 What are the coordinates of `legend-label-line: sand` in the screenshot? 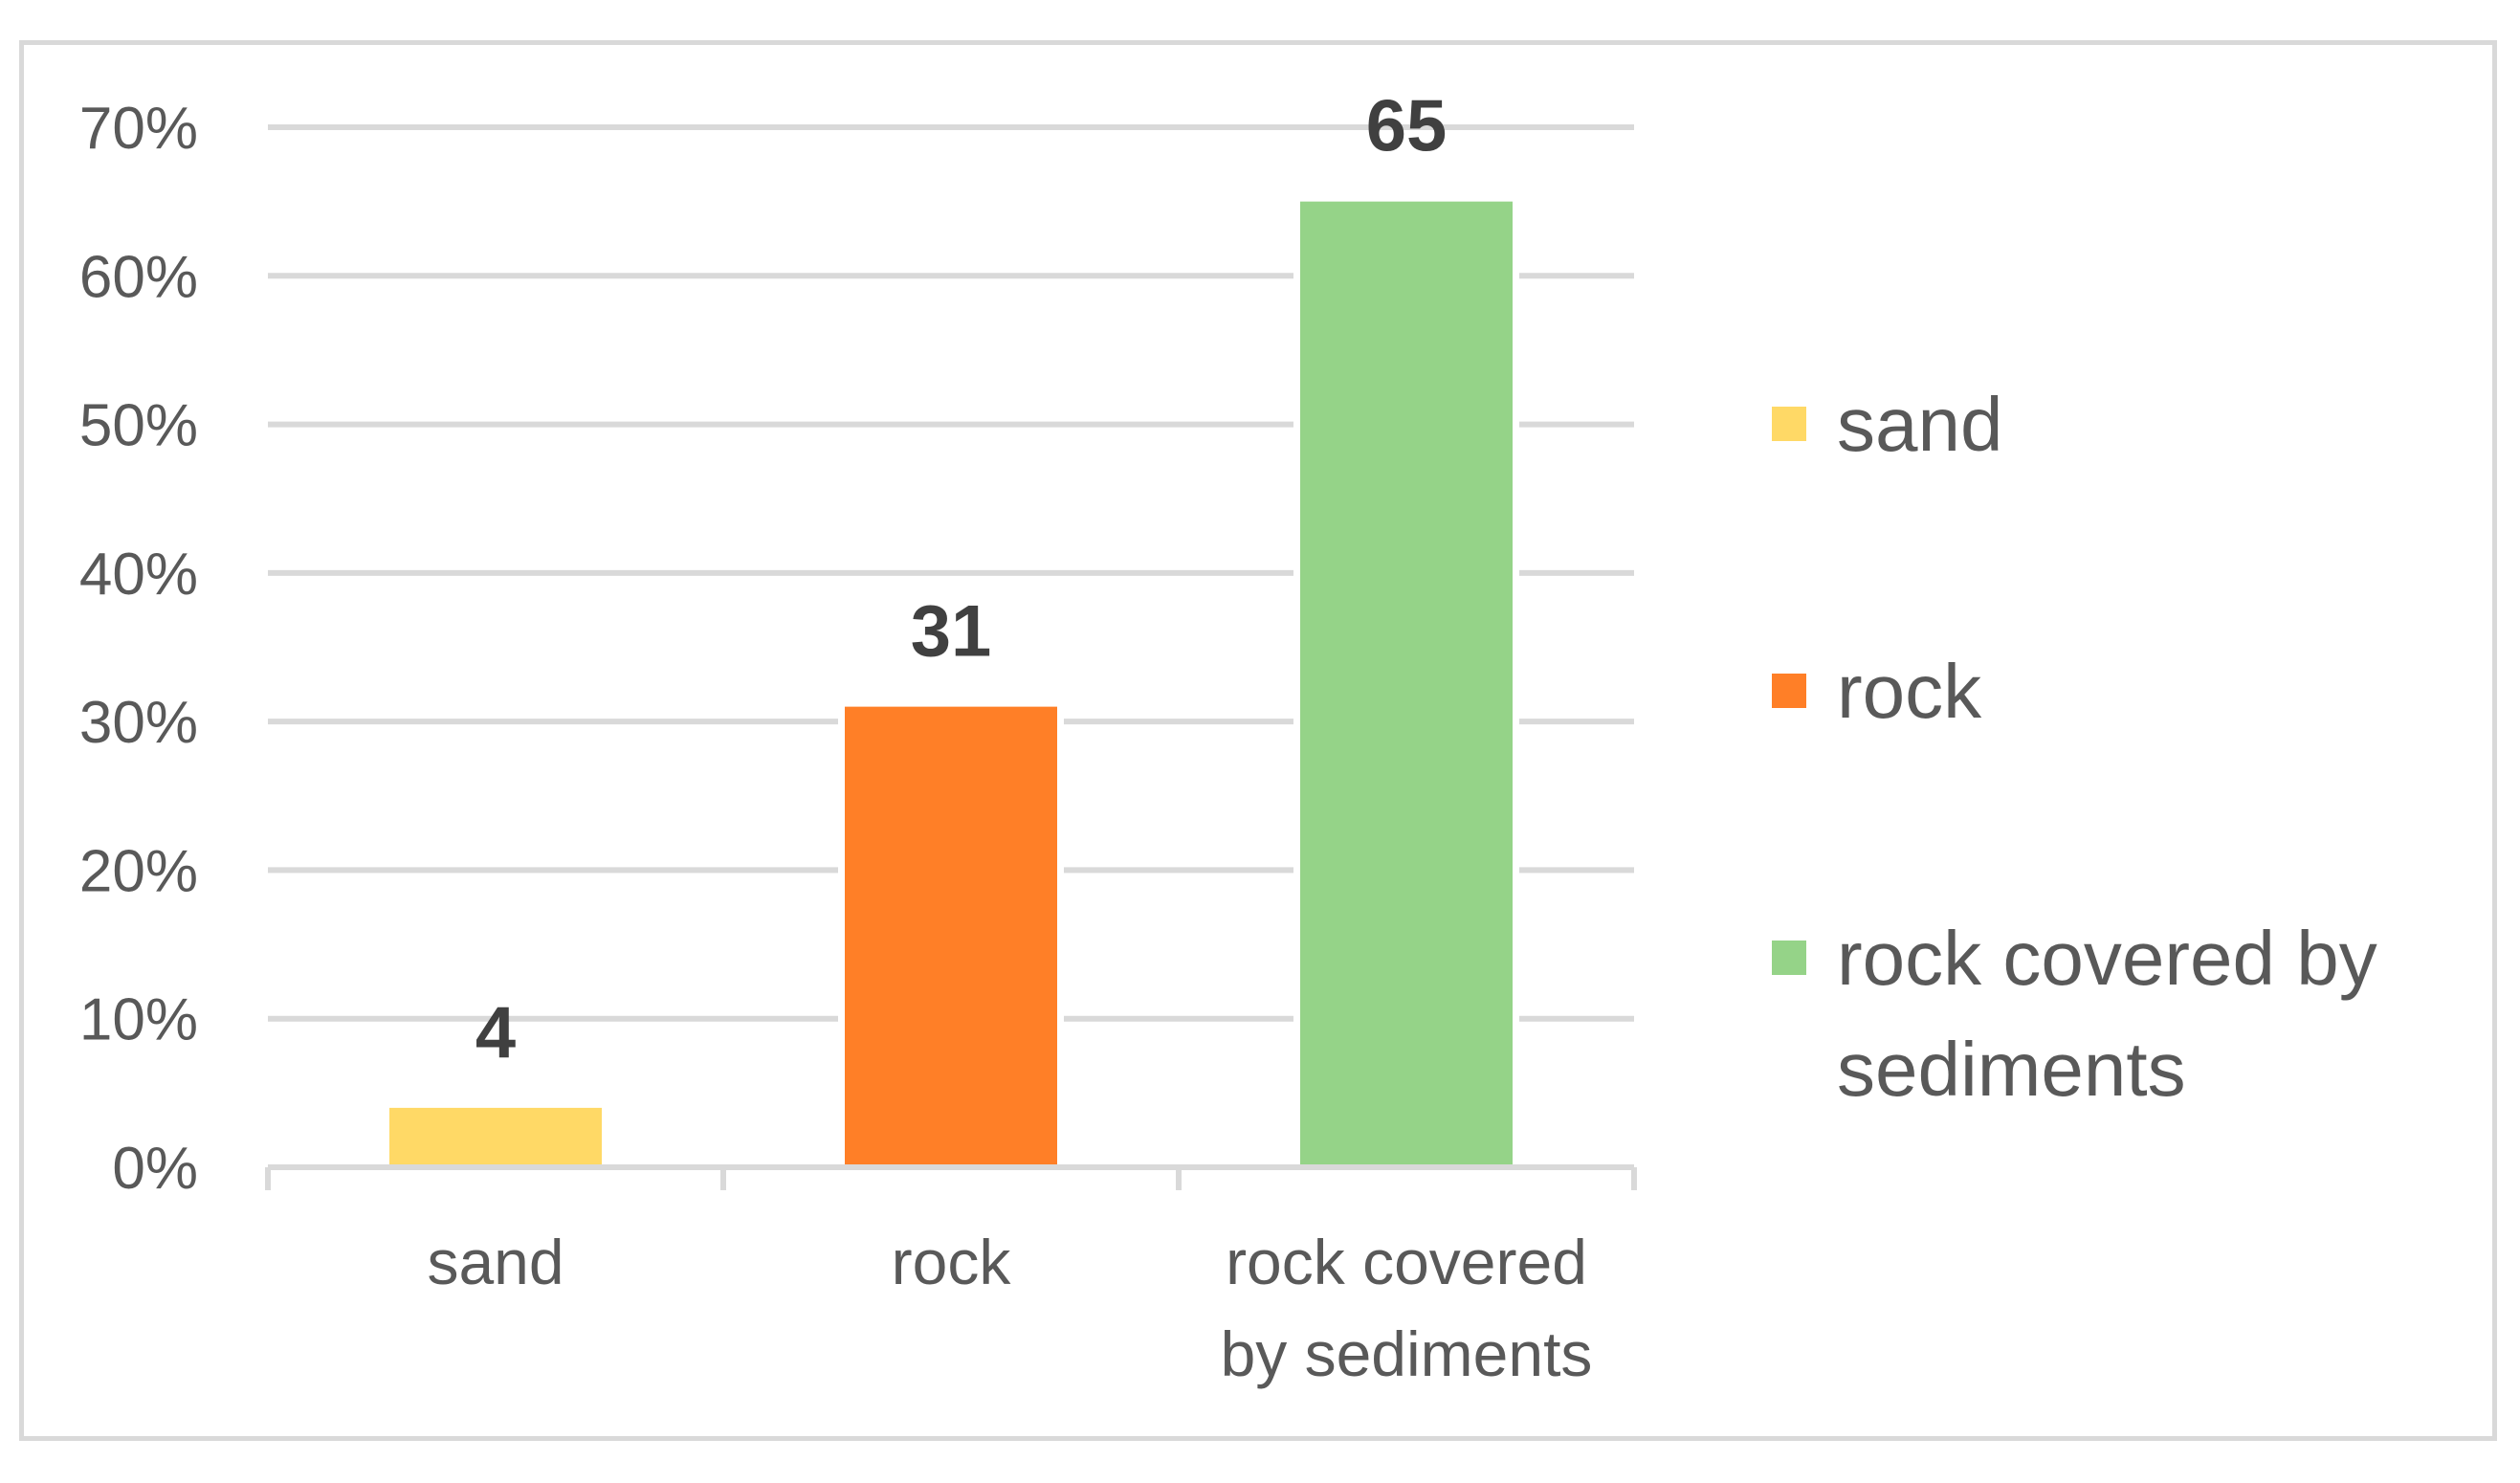 It's located at (1920, 425).